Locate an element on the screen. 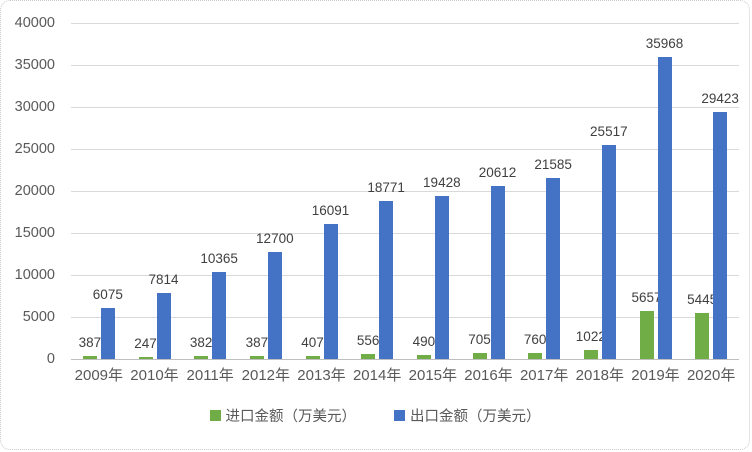 The width and height of the screenshot is (752, 452). x-axis-label-2018年: 2018年 is located at coordinates (600, 375).